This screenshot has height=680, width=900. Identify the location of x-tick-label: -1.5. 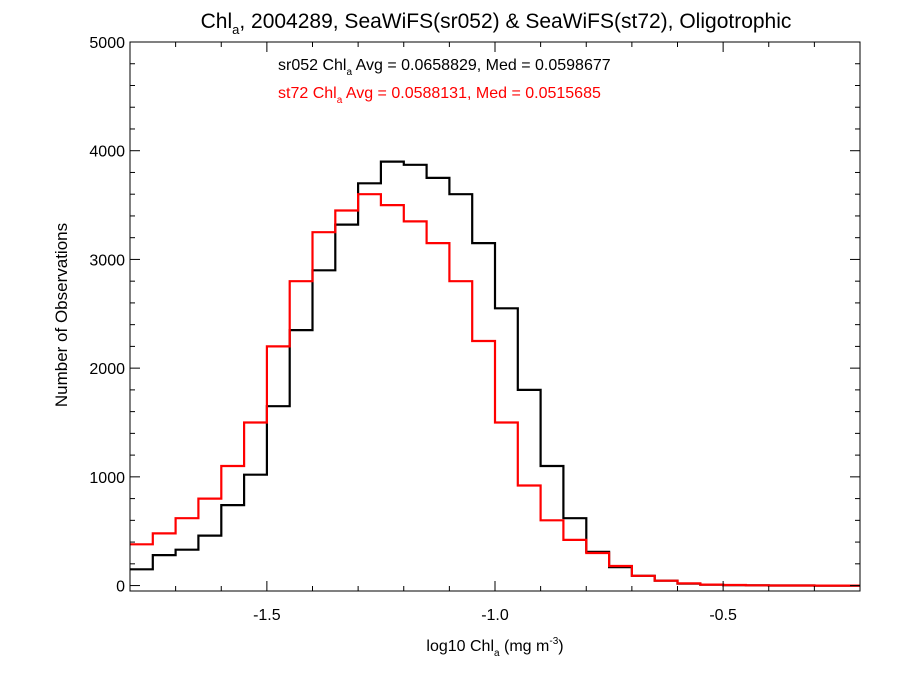
(267, 615).